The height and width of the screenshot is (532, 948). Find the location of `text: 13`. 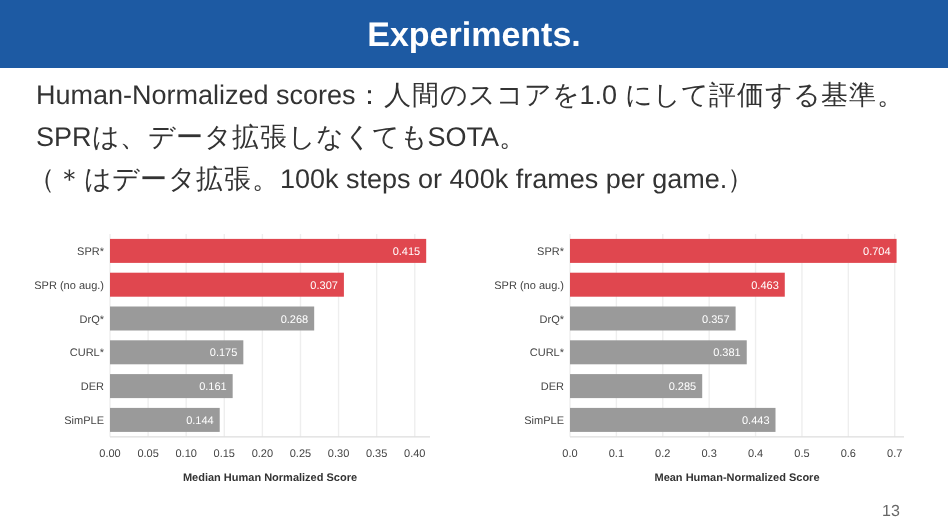

text: 13 is located at coordinates (891, 511).